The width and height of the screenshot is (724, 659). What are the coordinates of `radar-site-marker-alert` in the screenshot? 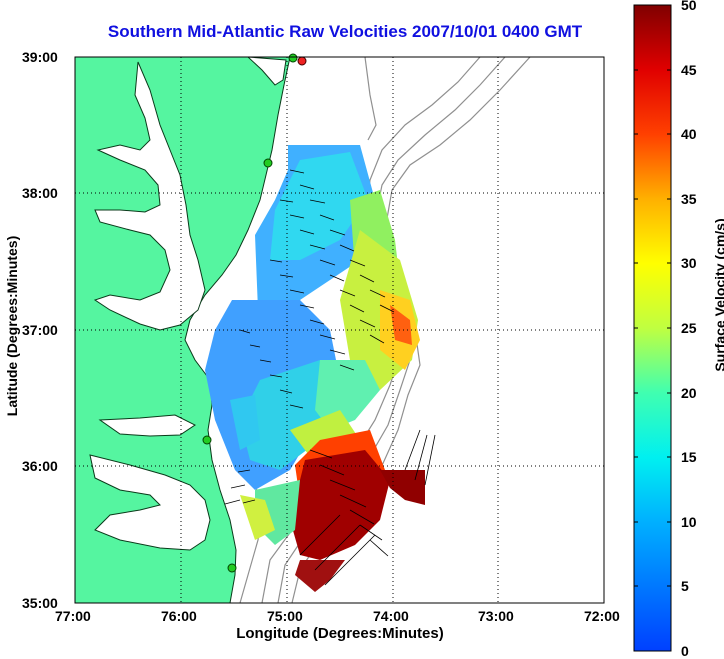 It's located at (302, 61).